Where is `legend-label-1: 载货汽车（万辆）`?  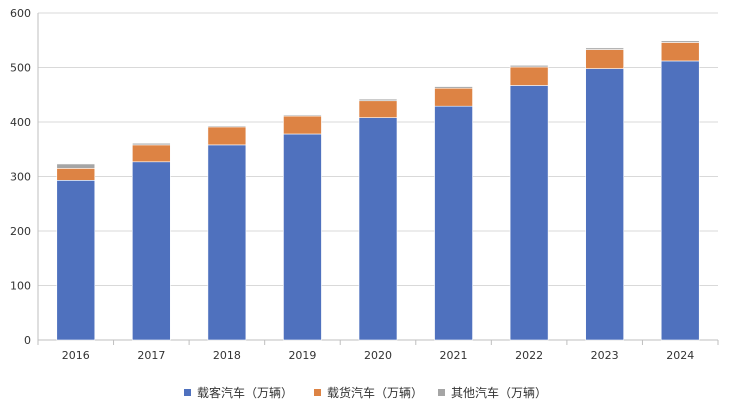 legend-label-1: 载货汽车（万辆） is located at coordinates (375, 392).